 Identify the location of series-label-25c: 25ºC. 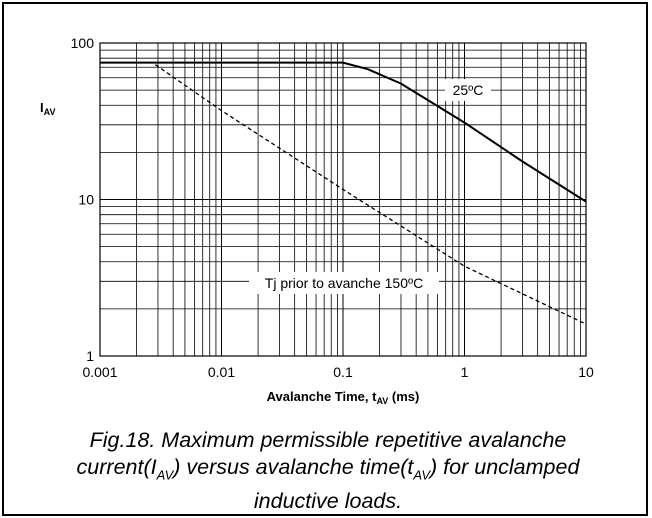
(468, 90).